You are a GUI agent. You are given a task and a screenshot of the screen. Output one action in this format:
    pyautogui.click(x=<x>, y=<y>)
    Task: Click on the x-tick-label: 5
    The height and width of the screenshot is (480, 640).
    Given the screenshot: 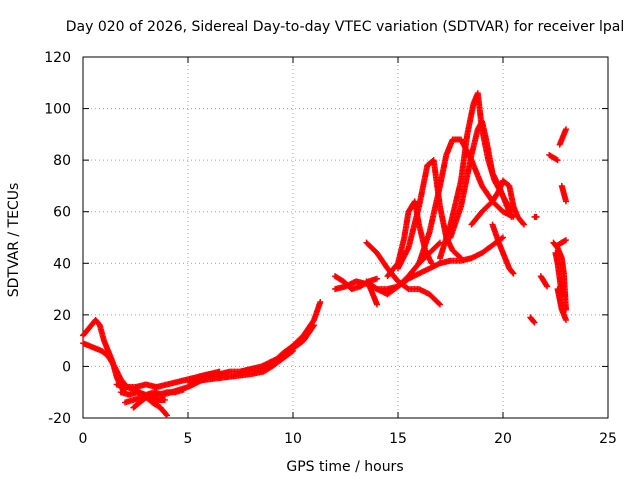 What is the action you would take?
    pyautogui.click(x=188, y=439)
    